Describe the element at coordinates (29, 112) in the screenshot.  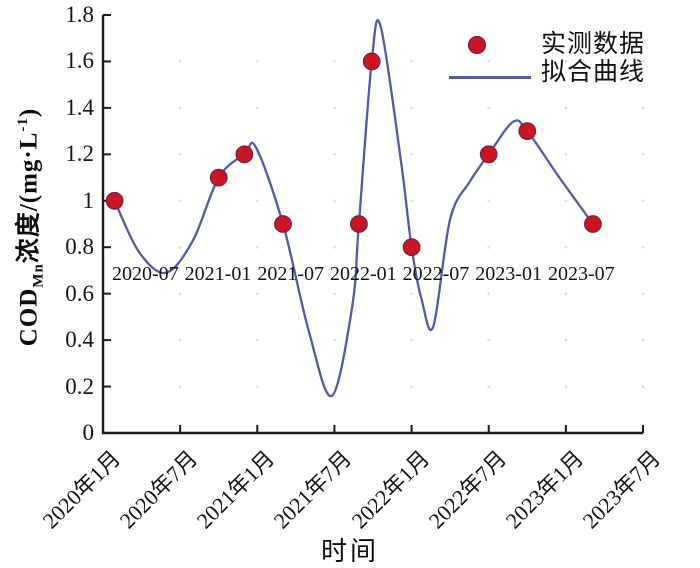
I see `y-axis-title-close: )` at that location.